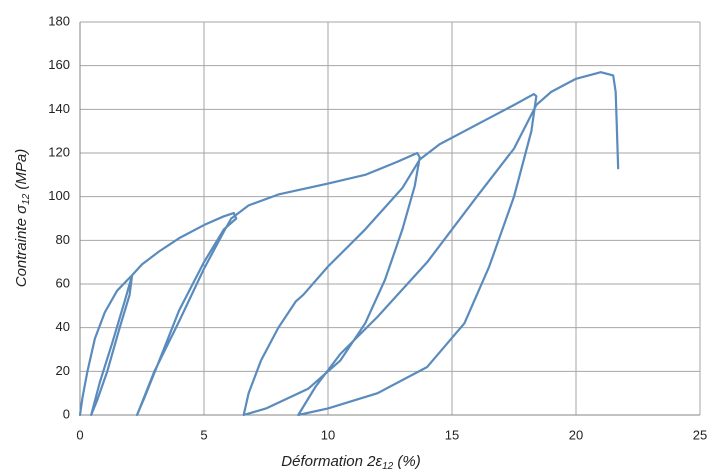 The image size is (710, 474). What do you see at coordinates (59, 64) in the screenshot?
I see `y-tick-label: 160` at bounding box center [59, 64].